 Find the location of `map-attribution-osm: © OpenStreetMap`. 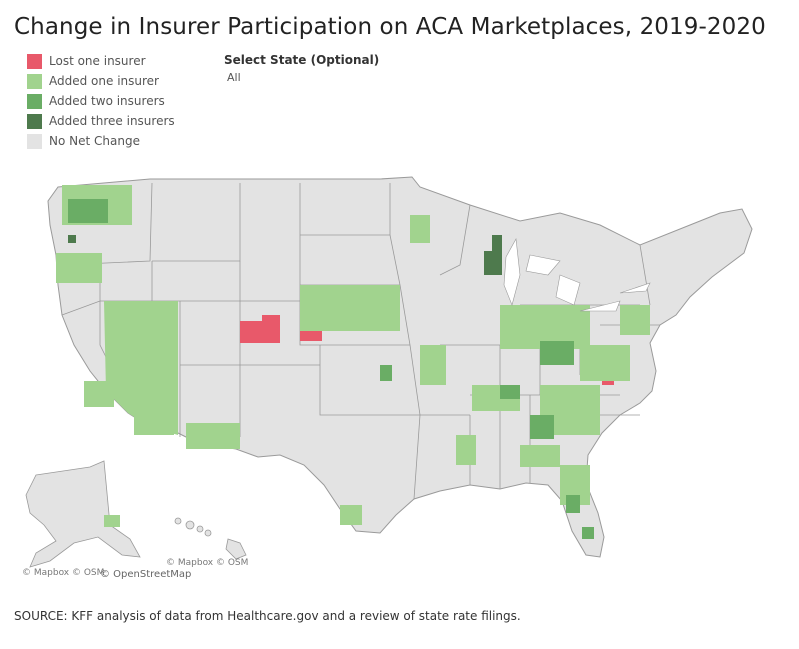

map-attribution-osm: © OpenStreetMap is located at coordinates (146, 574).